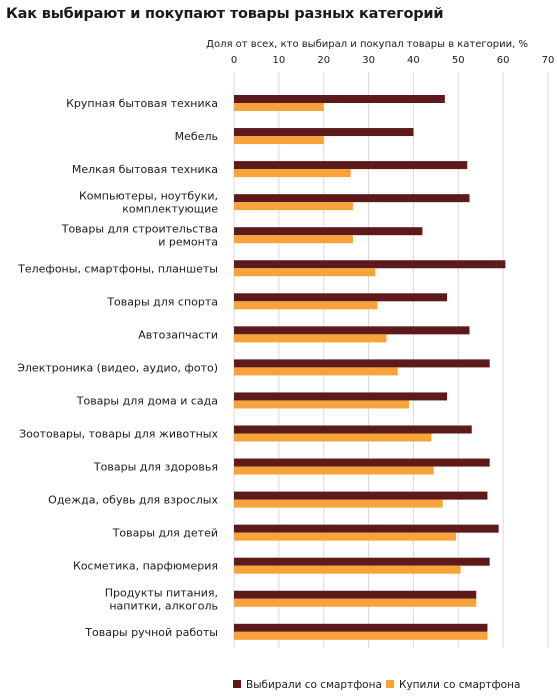 Image resolution: width=557 pixels, height=696 pixels. I want to click on category-label: Товары для детей, so click(165, 533).